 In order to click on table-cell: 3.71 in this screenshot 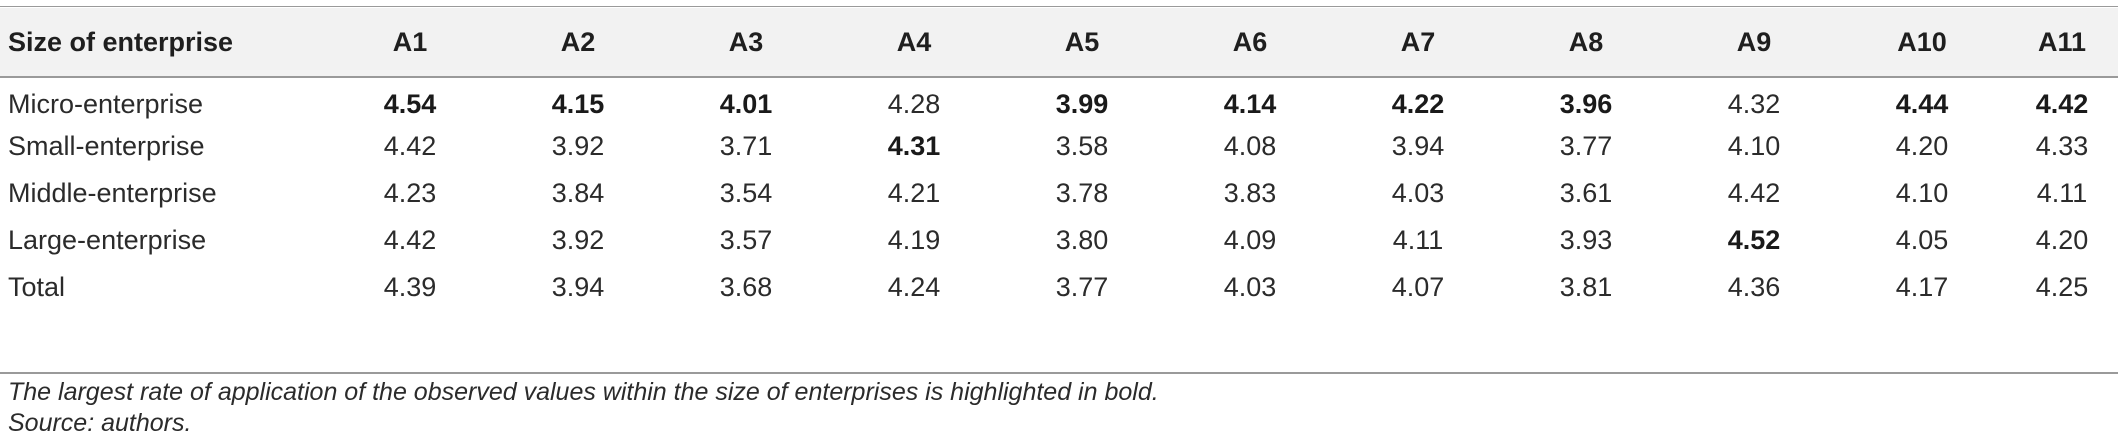, I will do `click(746, 146)`.